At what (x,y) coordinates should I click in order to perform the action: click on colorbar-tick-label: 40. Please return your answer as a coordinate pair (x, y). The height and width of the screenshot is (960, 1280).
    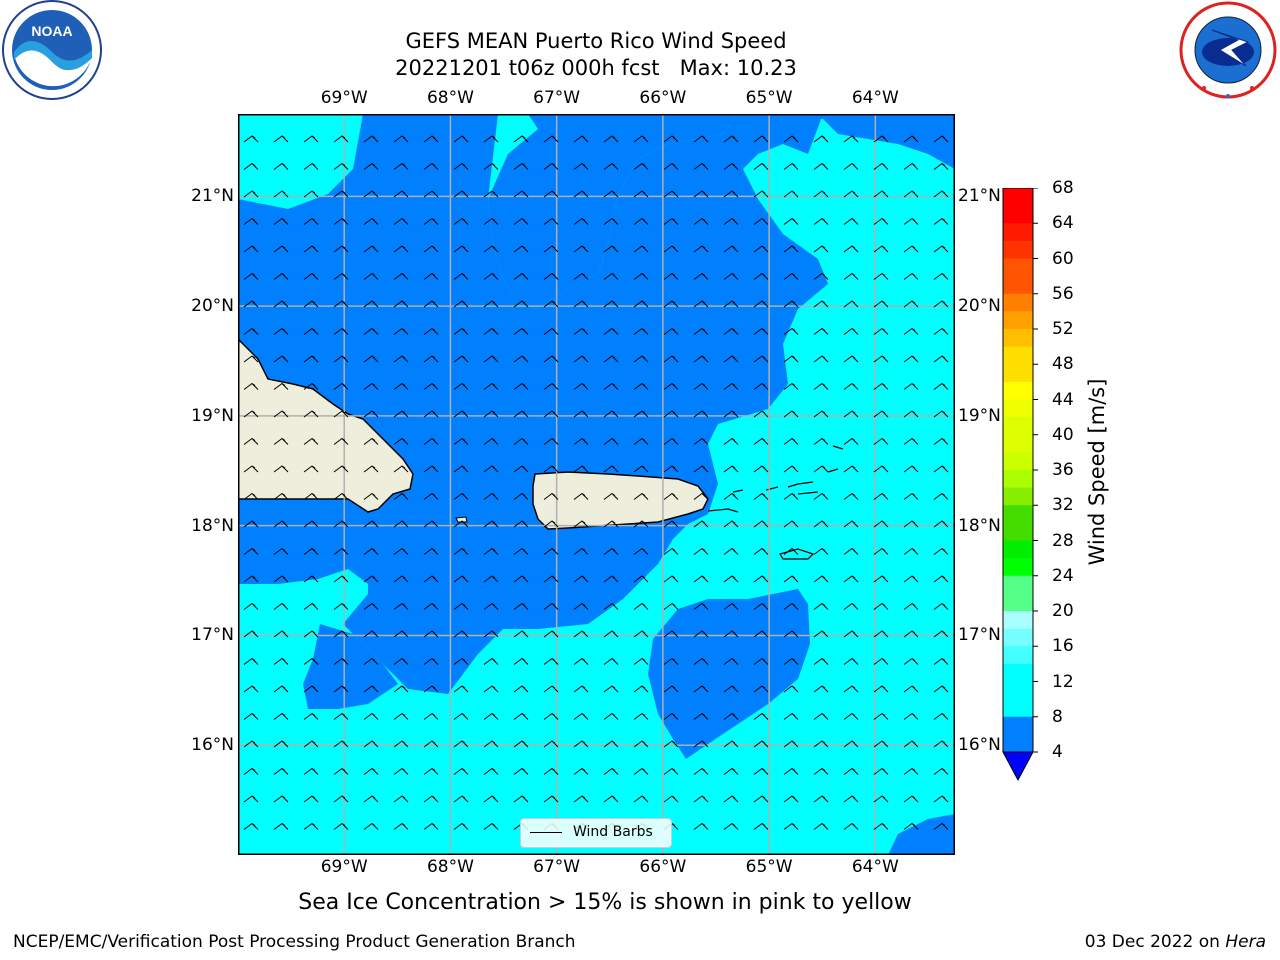
    Looking at the image, I should click on (1063, 434).